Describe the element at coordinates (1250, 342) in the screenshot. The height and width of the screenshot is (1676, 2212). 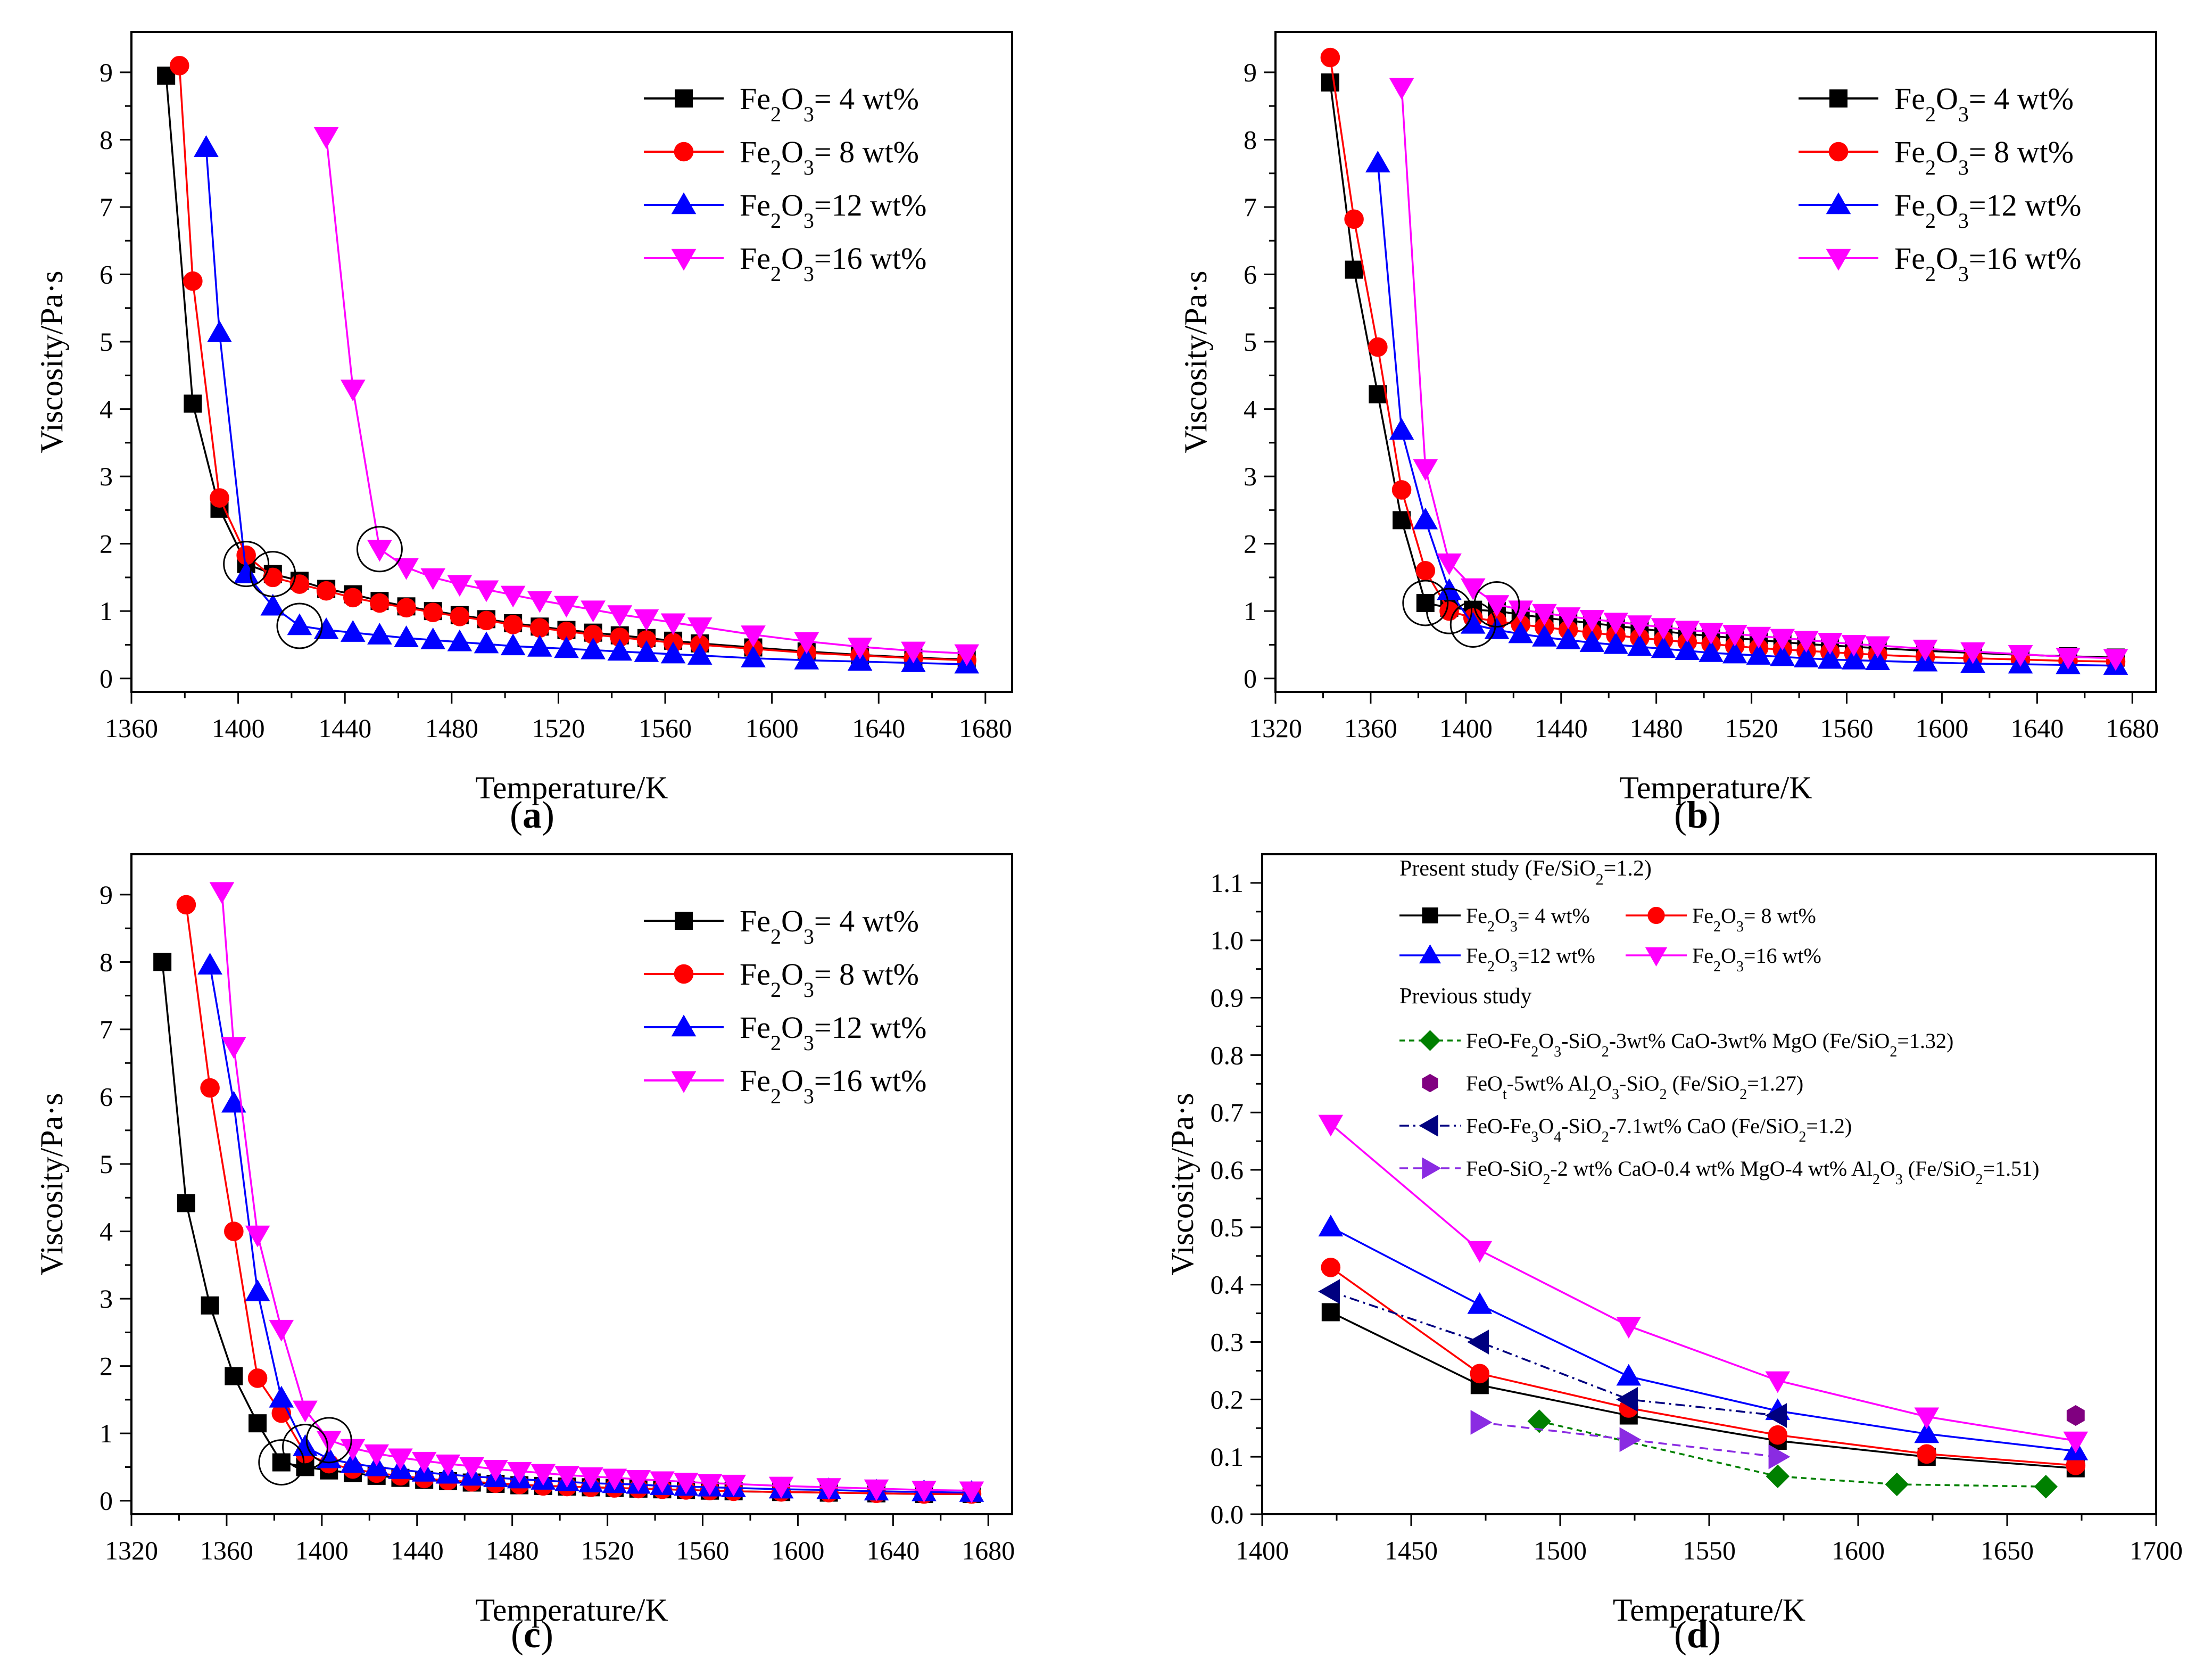
I see `y-tick-label: 5` at that location.